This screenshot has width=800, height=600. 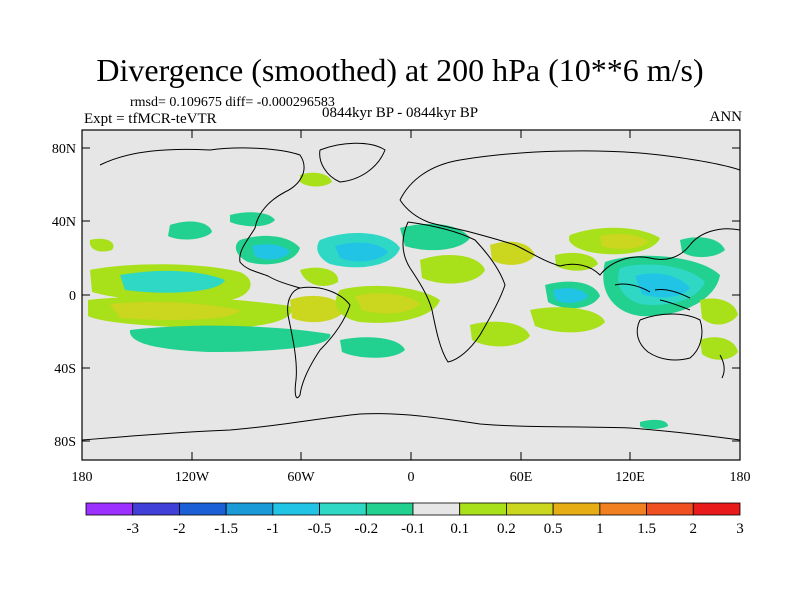 I want to click on experiment-label: Expt = tfMCR-teVTR, so click(x=150, y=119).